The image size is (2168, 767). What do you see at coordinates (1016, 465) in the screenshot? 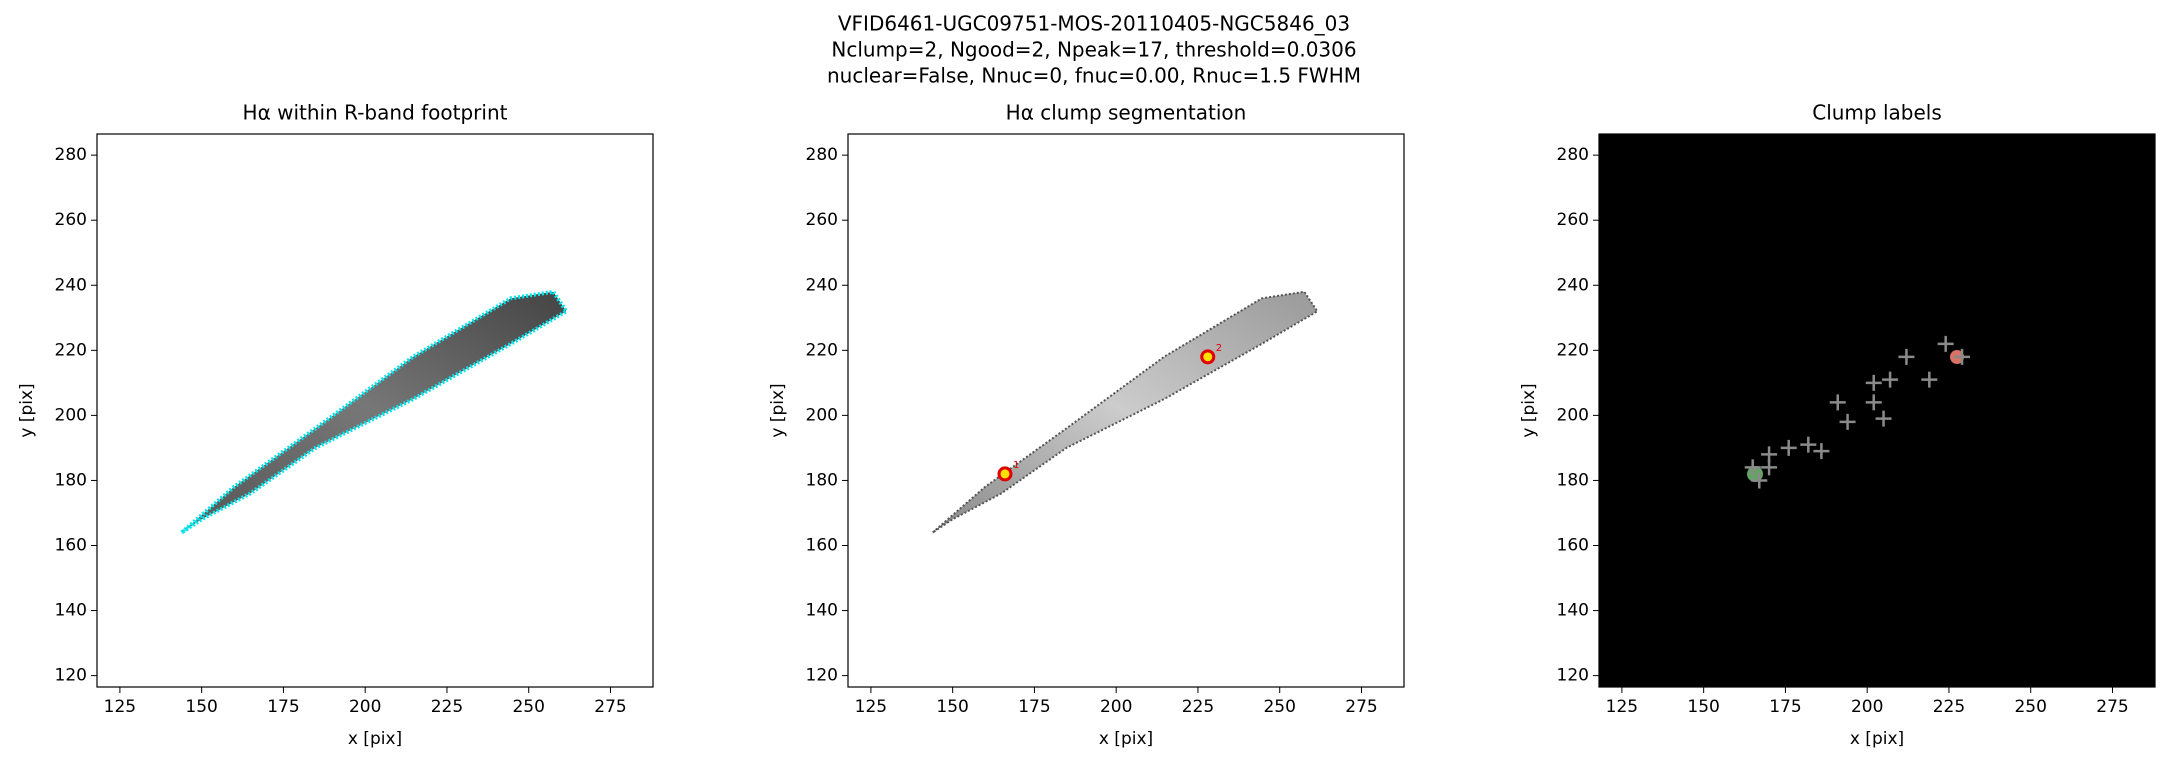
I see `clump-label: 1` at bounding box center [1016, 465].